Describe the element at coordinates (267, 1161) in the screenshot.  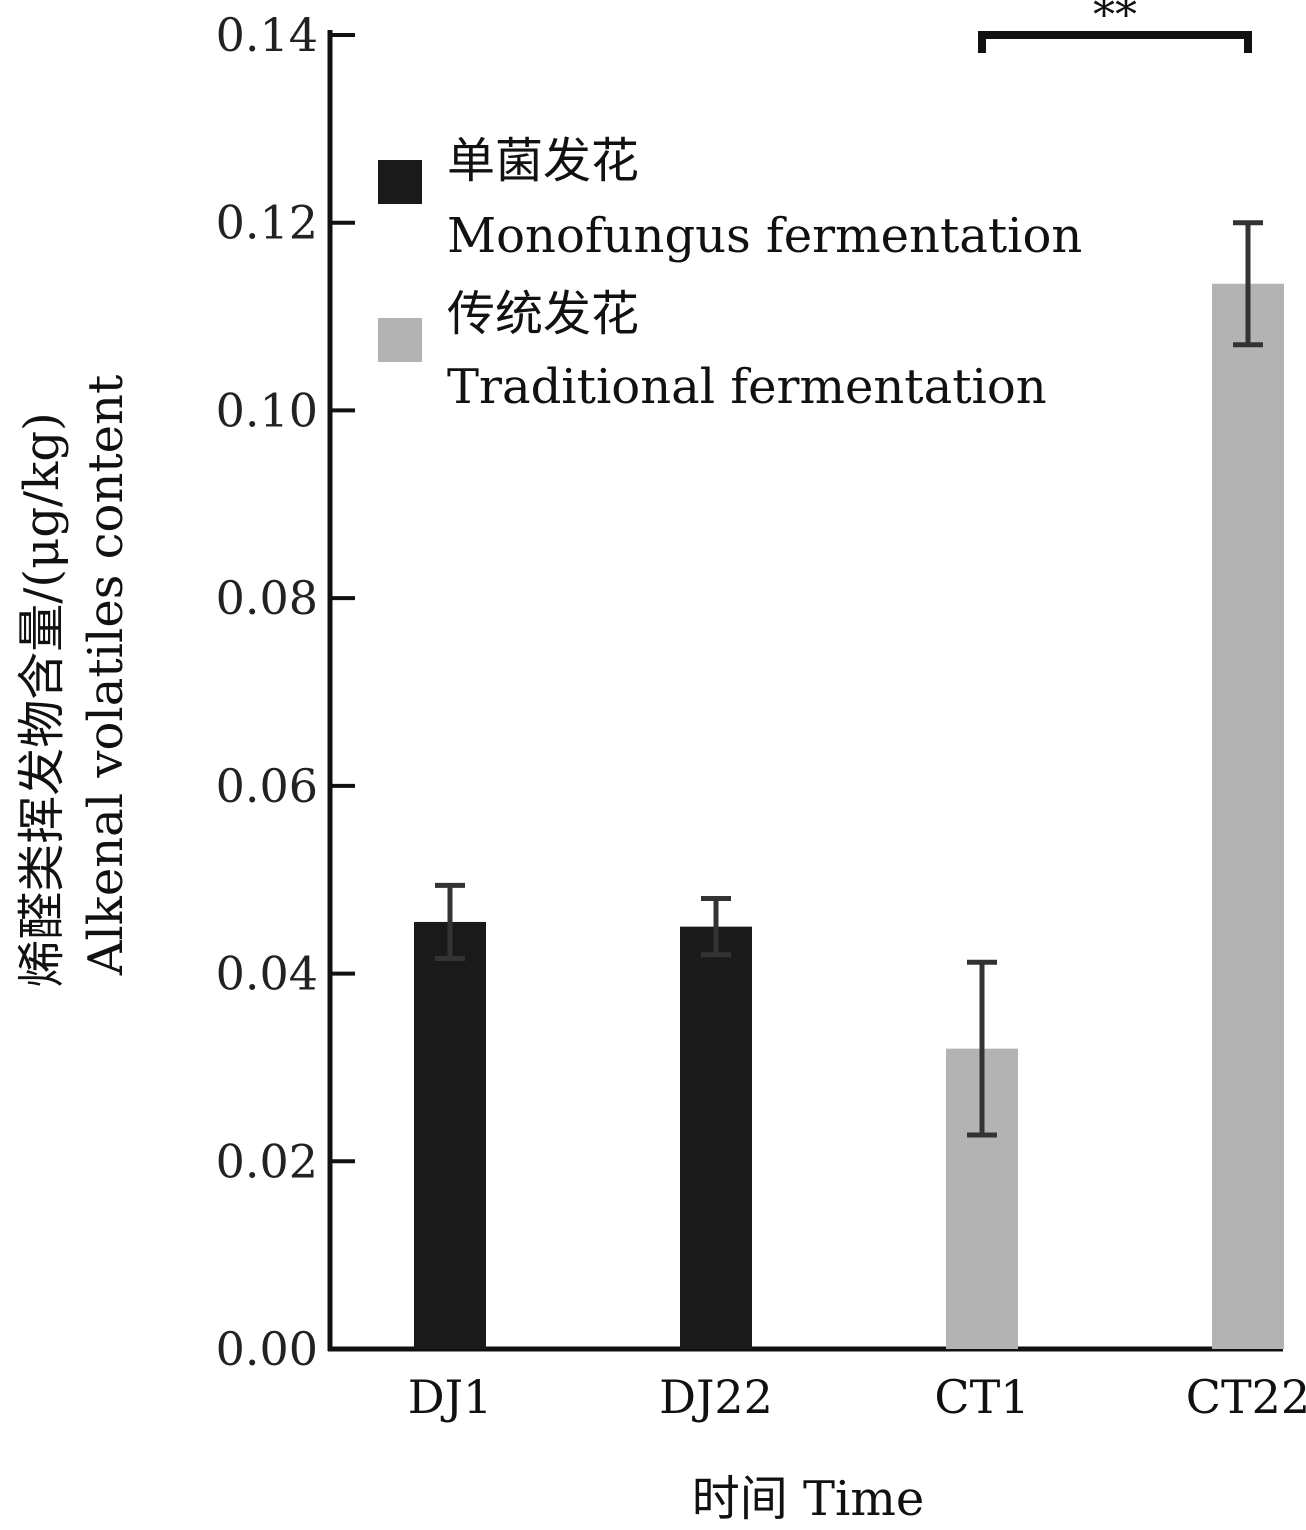
I see `y-tick-label: 0.02` at that location.